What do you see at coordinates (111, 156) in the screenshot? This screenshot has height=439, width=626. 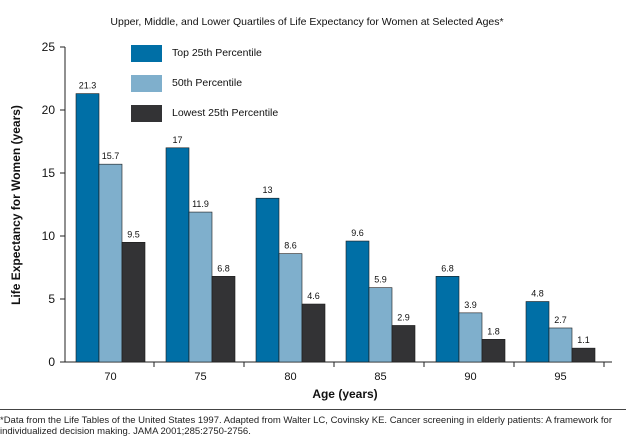 I see `bar-value-label: 15.7` at bounding box center [111, 156].